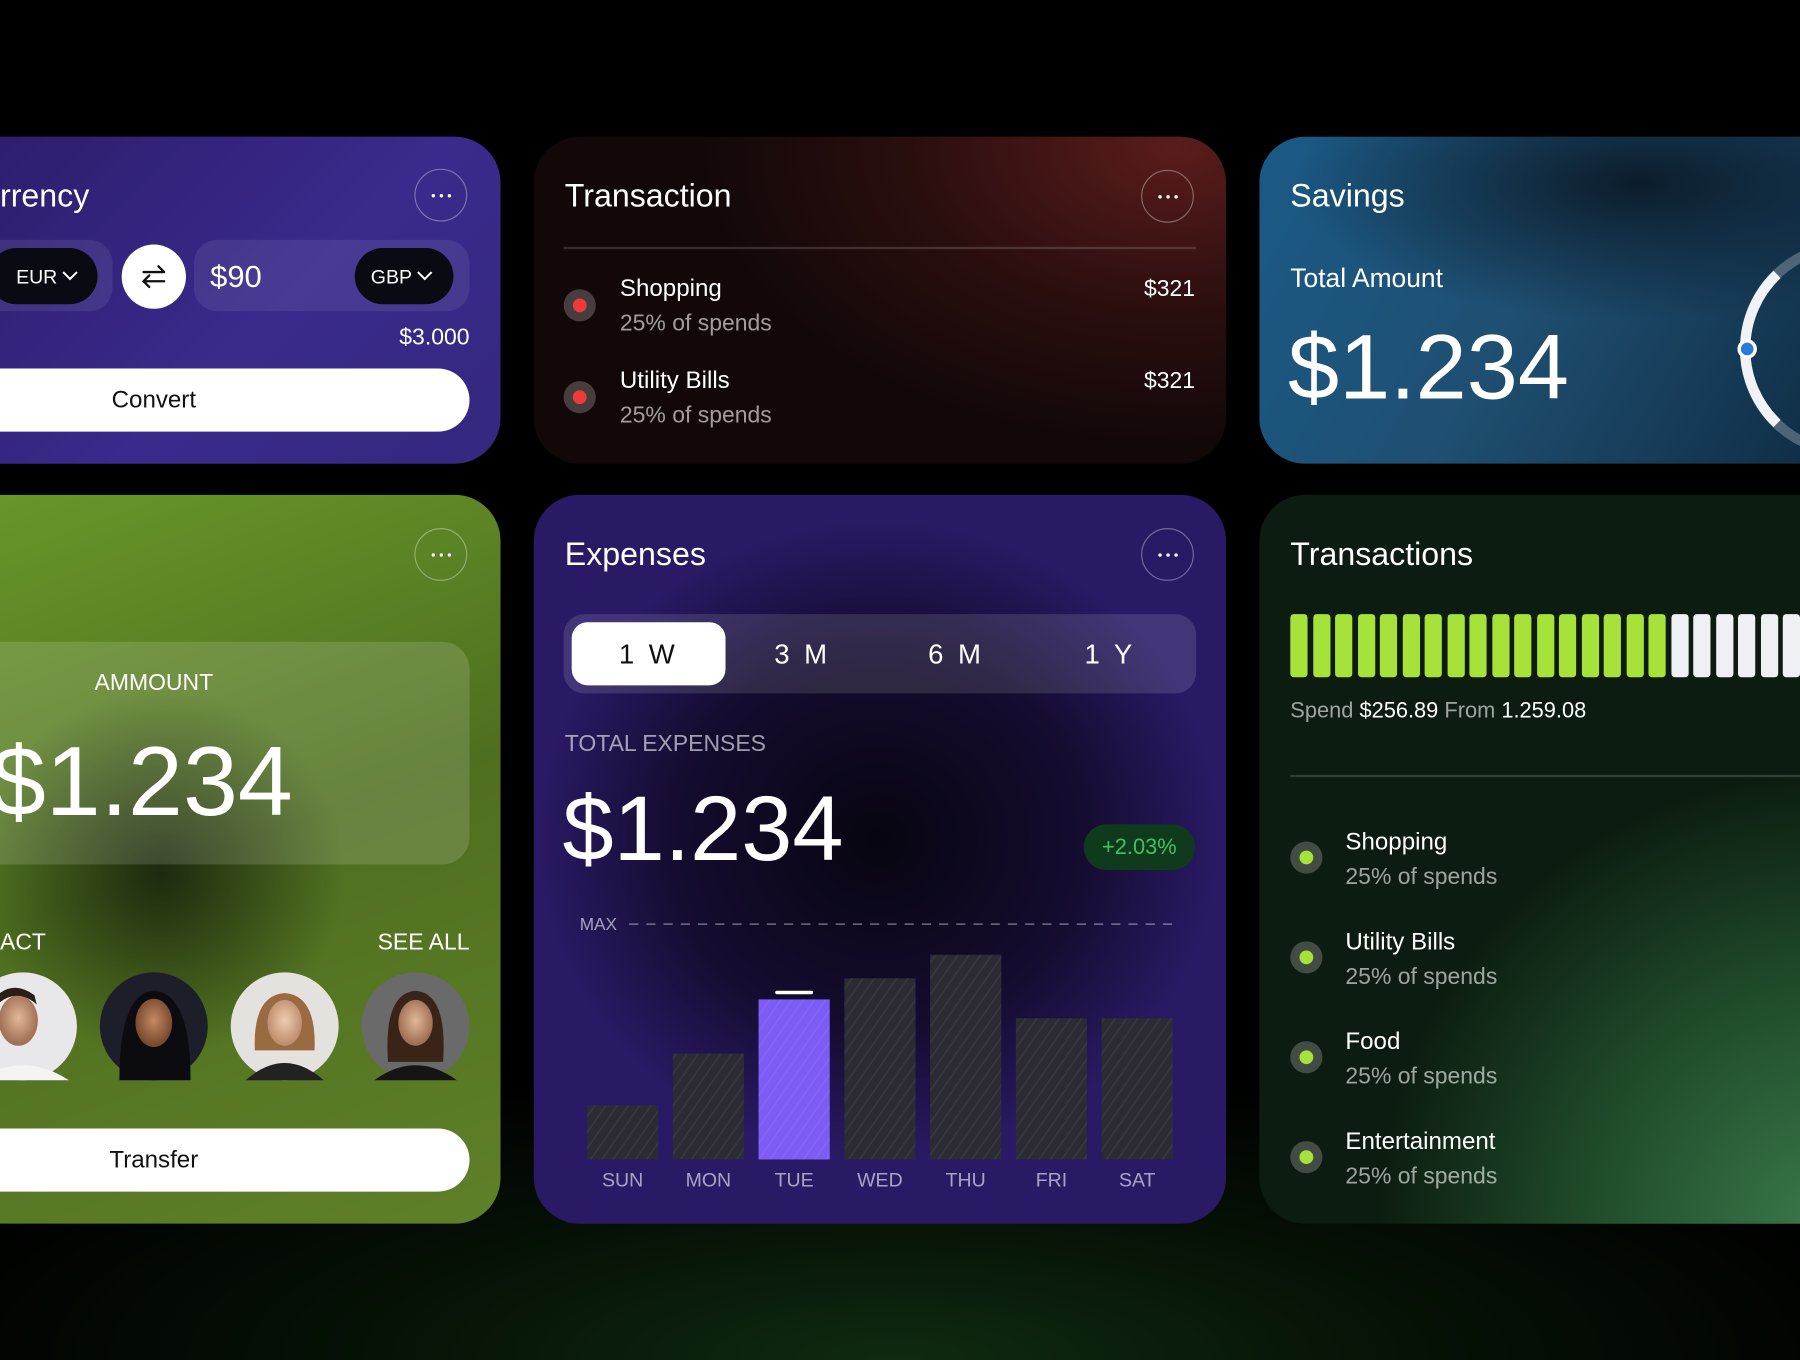  What do you see at coordinates (1768, 349) in the screenshot?
I see `progress-ring` at bounding box center [1768, 349].